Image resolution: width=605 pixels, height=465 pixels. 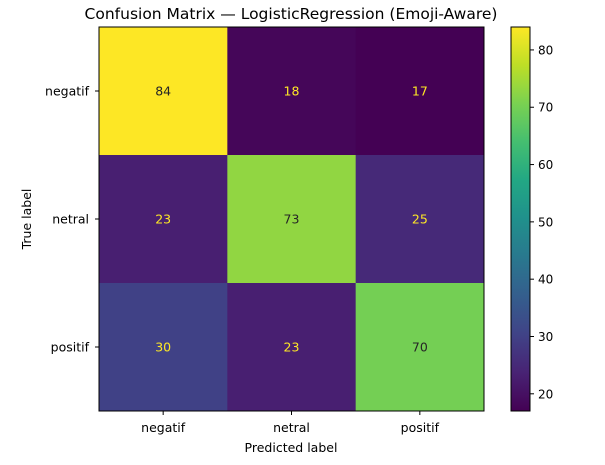 What do you see at coordinates (420, 427) in the screenshot?
I see `x-tick-label-positif: positif` at bounding box center [420, 427].